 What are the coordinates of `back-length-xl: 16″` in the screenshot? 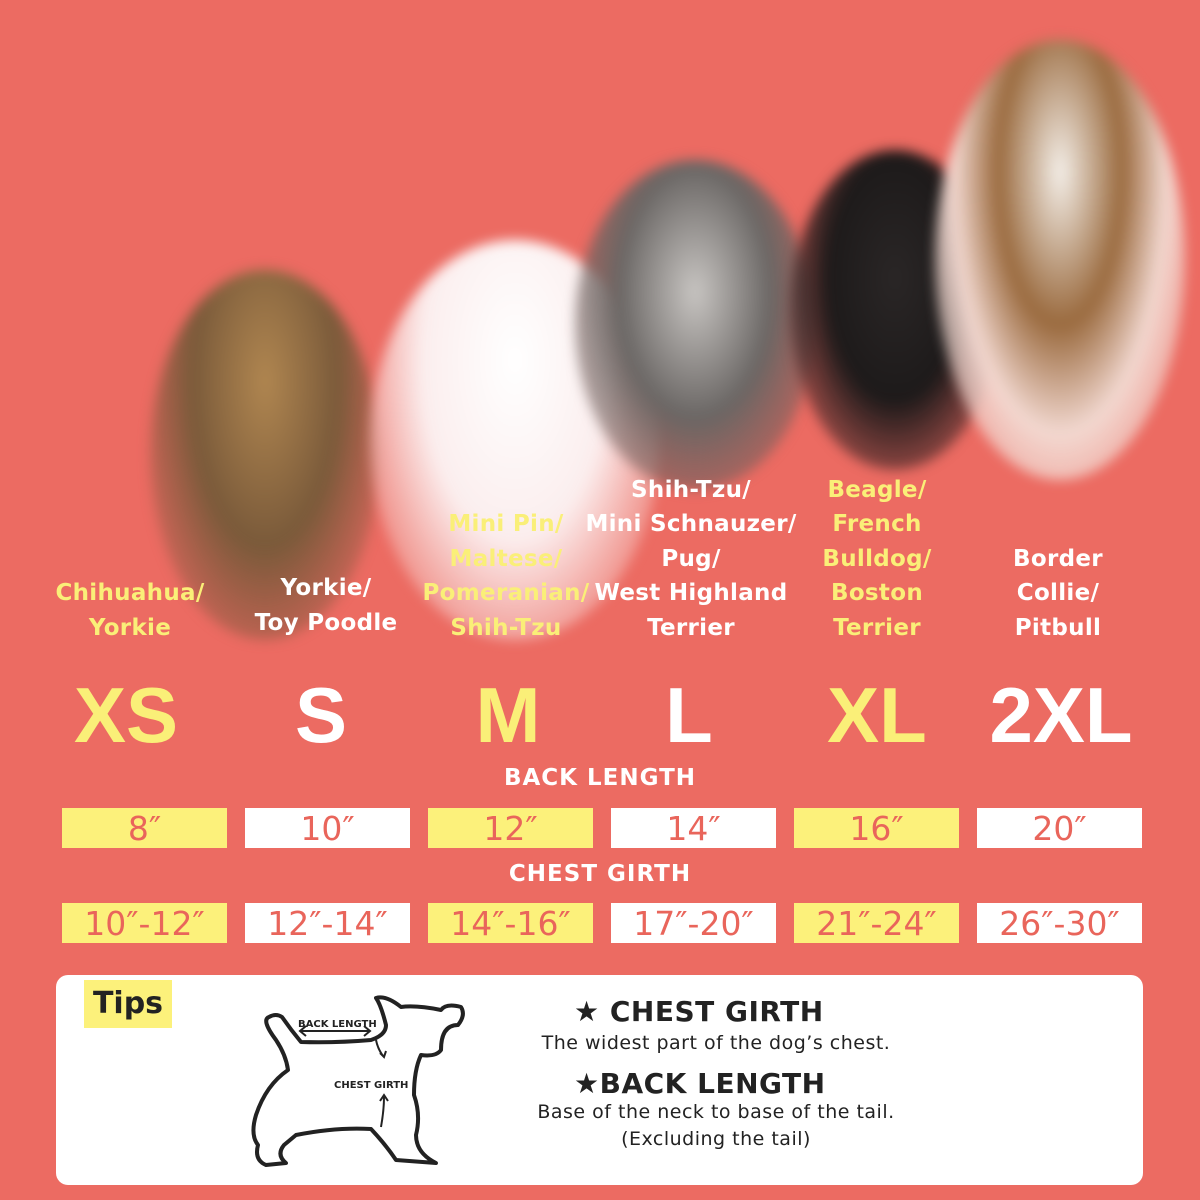 It's located at (876, 828).